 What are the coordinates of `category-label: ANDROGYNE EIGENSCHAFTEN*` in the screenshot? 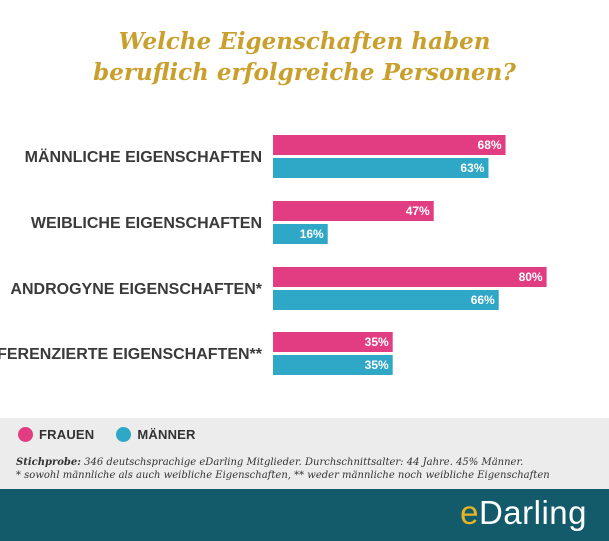 It's located at (136, 289).